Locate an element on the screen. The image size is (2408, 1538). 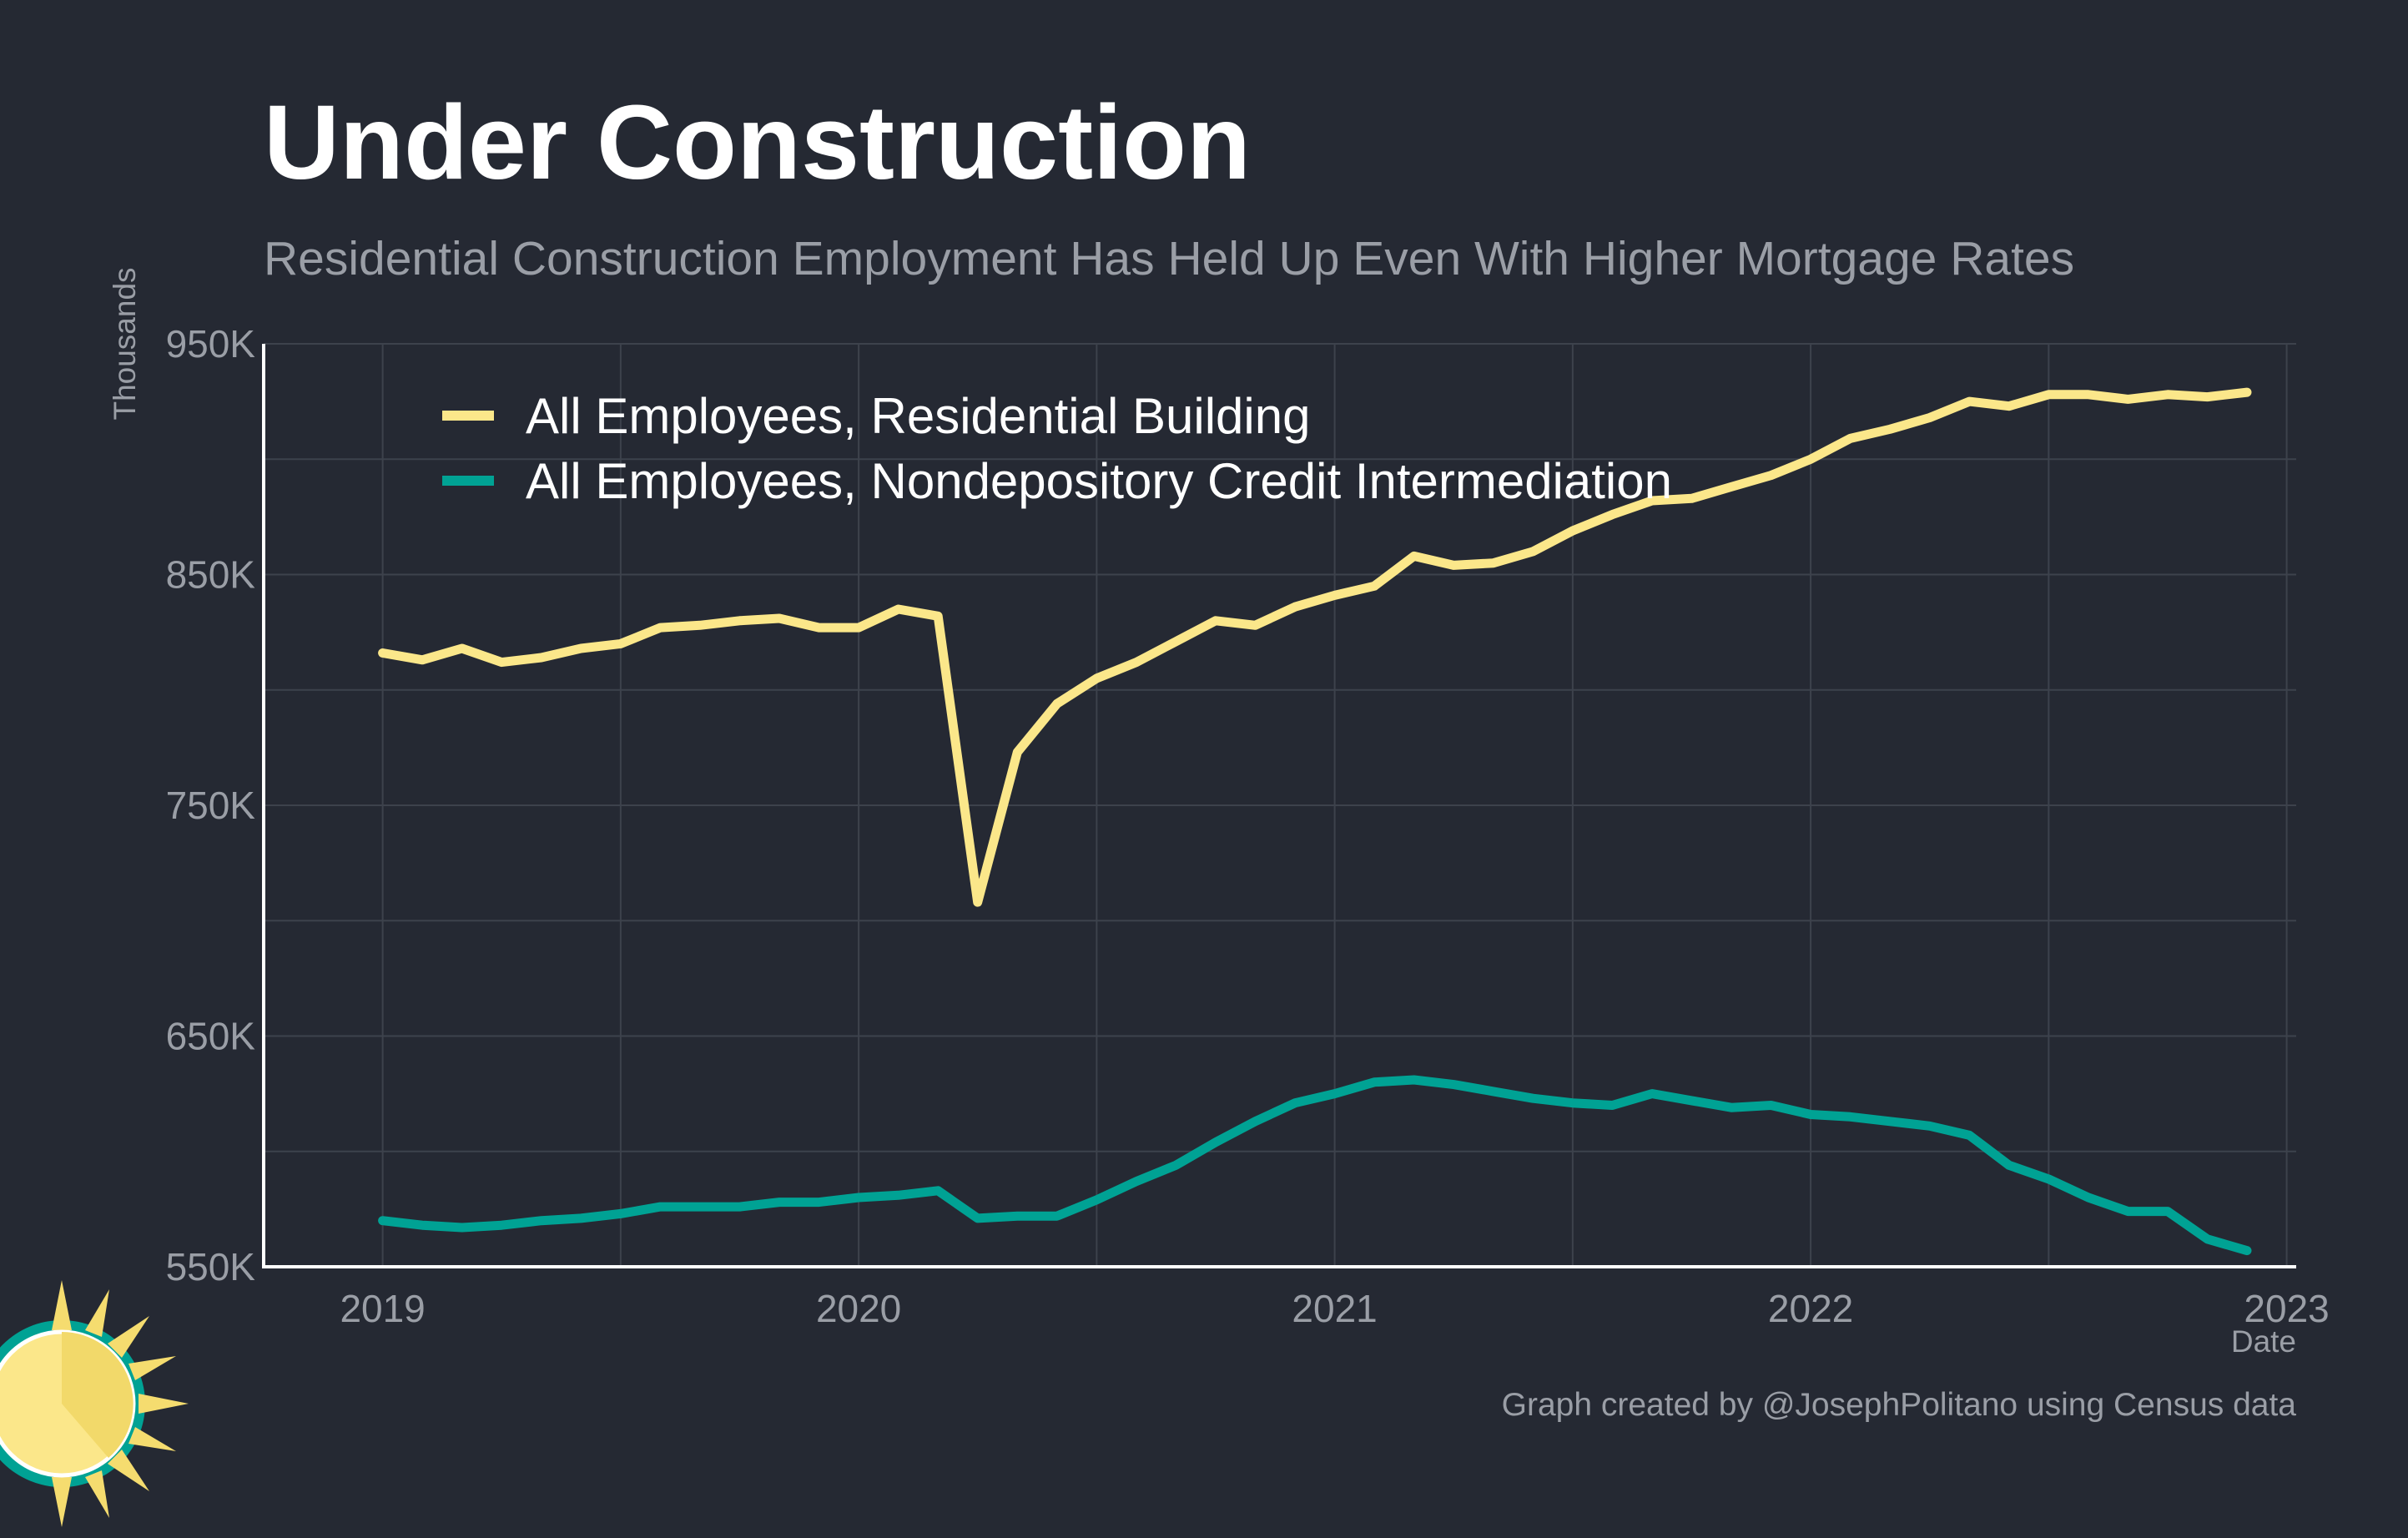
y-tick-label: 850K is located at coordinates (211, 575).